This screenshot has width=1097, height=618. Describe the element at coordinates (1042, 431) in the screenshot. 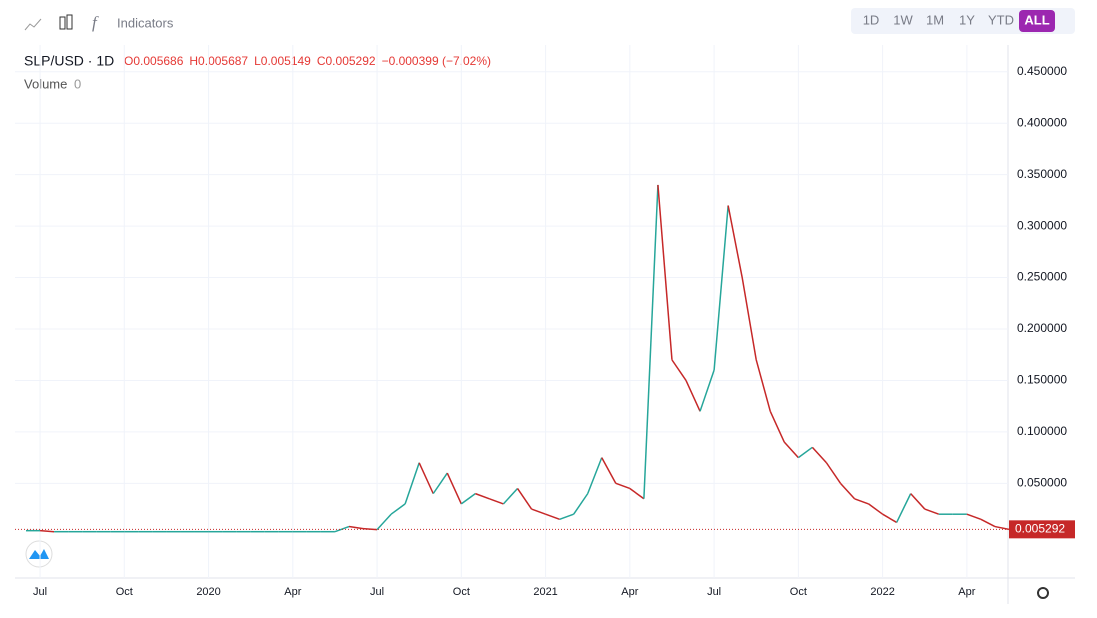

I see `y-tick-label: 0.100000` at that location.